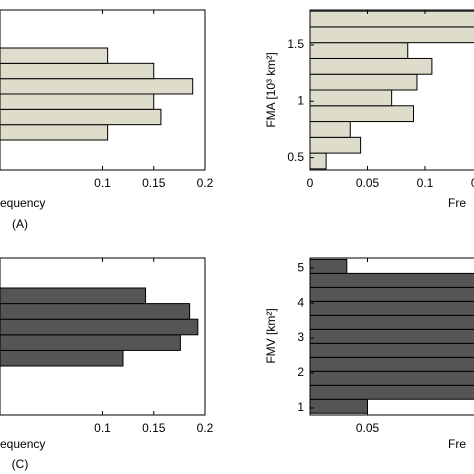 The width and height of the screenshot is (474, 474). I want to click on panel-caption: (C), so click(20, 464).